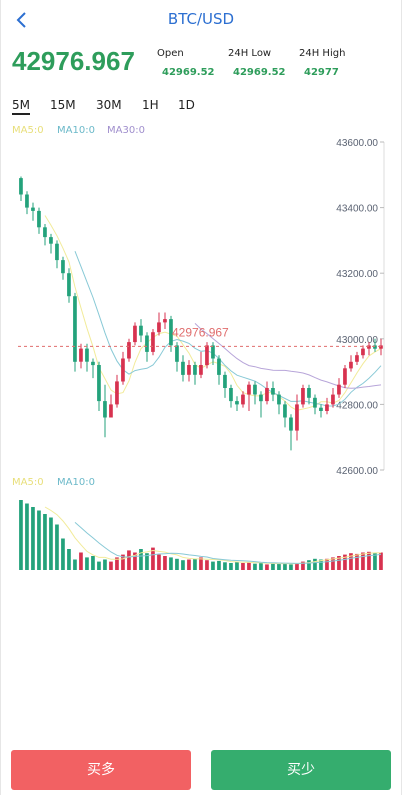 The image size is (402, 795). I want to click on tab-30m: 30M, so click(109, 105).